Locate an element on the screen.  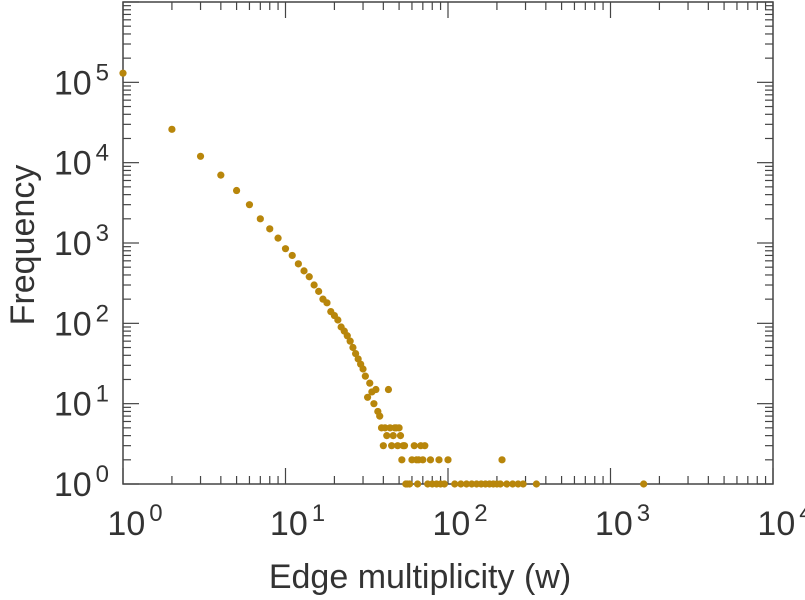
y-tick-label: 10 3 is located at coordinates (81, 241).